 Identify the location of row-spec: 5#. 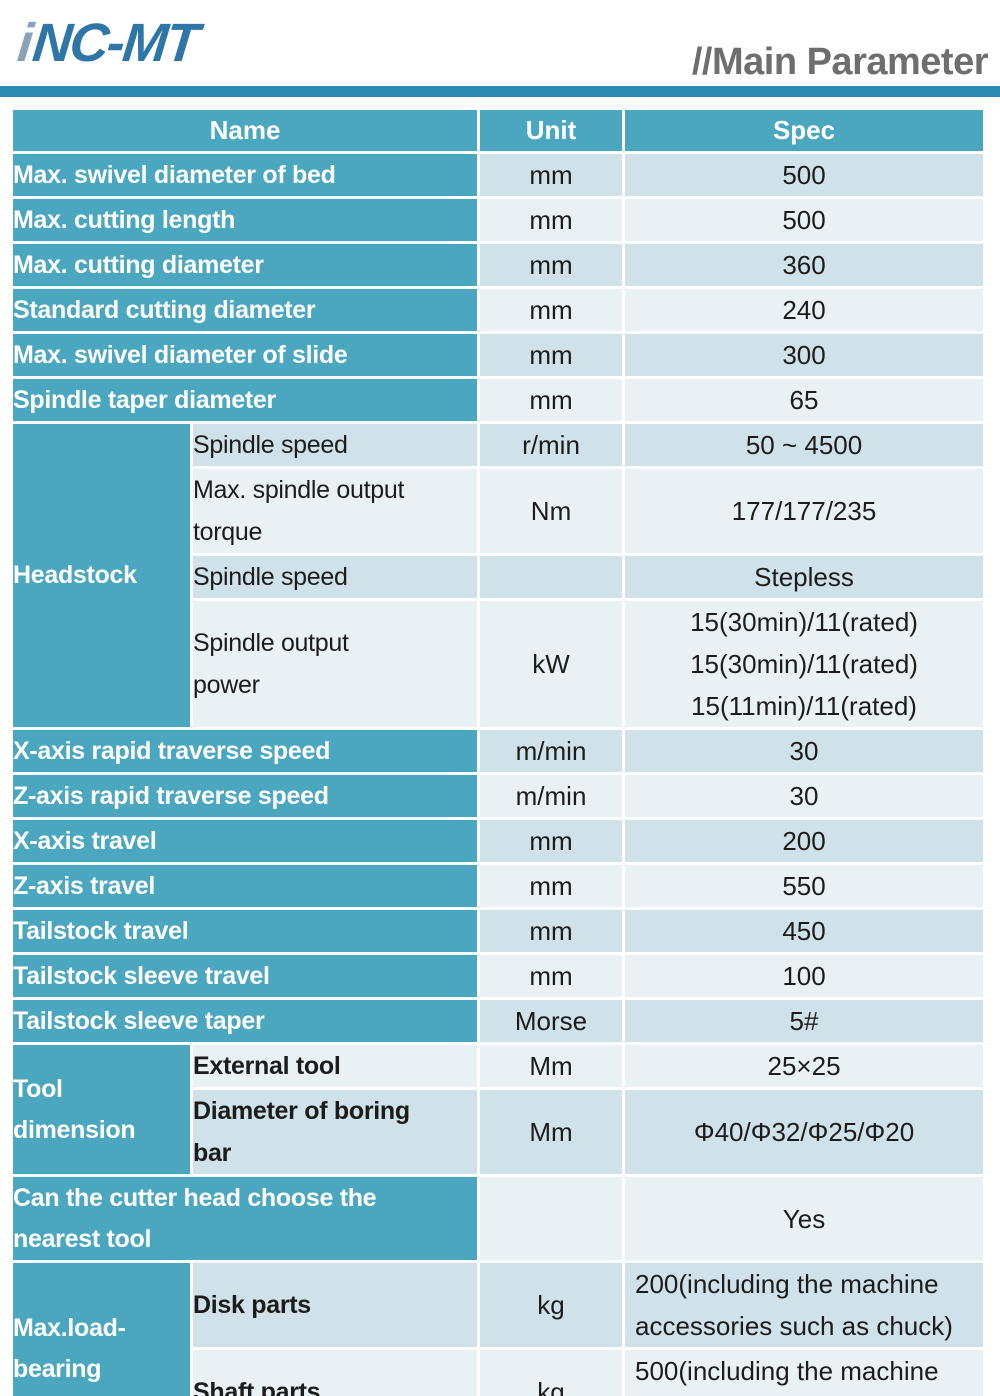
(804, 1021).